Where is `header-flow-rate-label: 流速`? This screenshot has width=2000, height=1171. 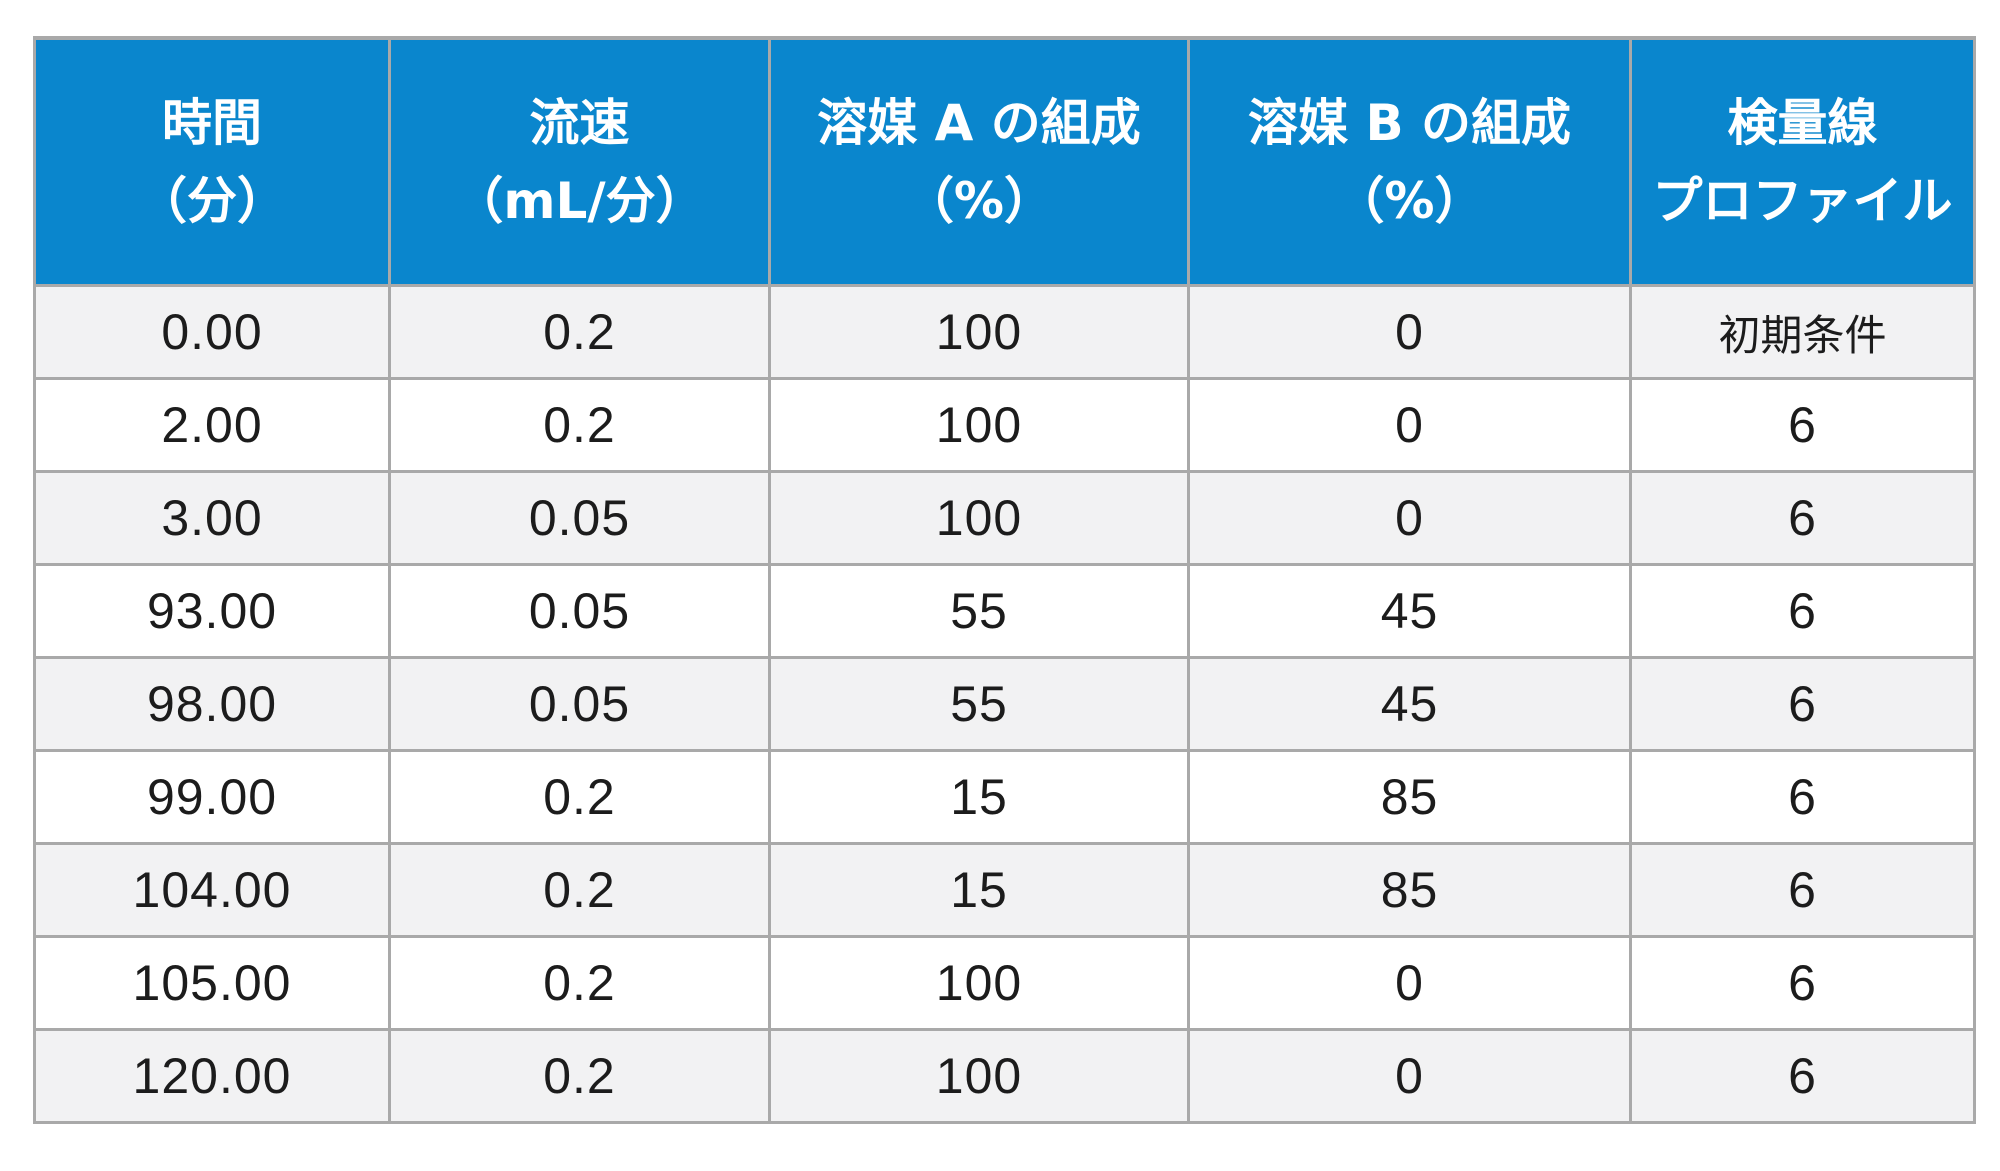 header-flow-rate-label: 流速 is located at coordinates (579, 123).